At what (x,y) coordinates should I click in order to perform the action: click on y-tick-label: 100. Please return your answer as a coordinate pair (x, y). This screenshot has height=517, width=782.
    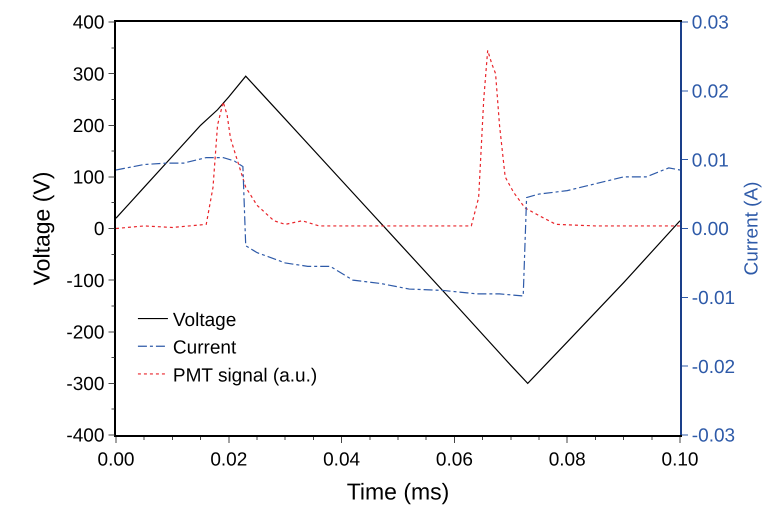
    Looking at the image, I should click on (88, 178).